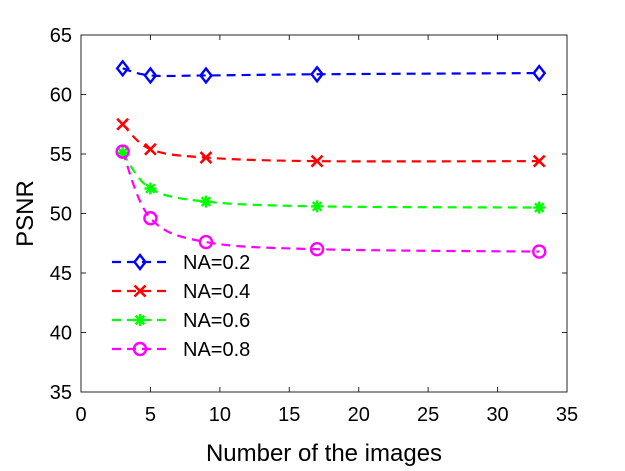 Image resolution: width=625 pixels, height=471 pixels. Describe the element at coordinates (61, 274) in the screenshot. I see `y-tick-label: 45` at that location.